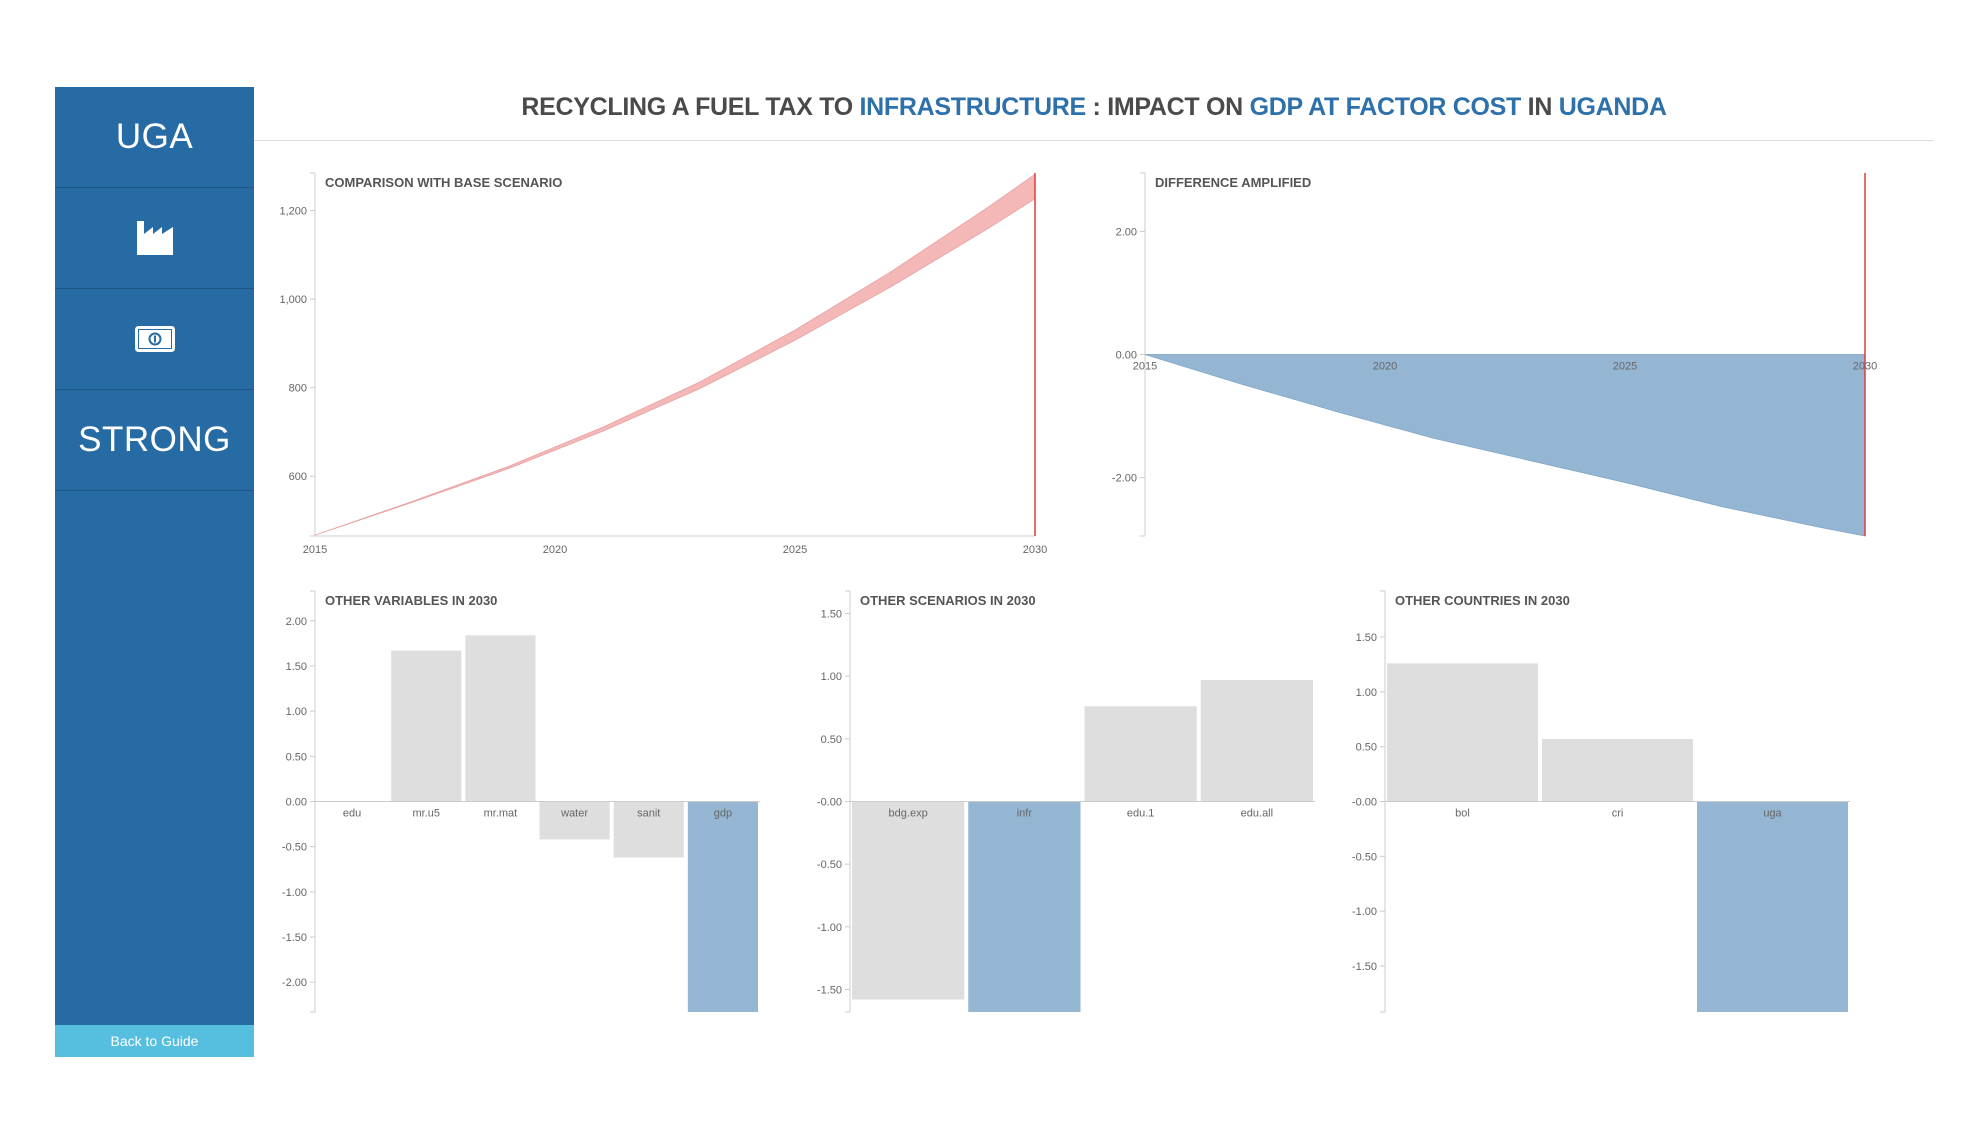 The height and width of the screenshot is (1130, 1973). I want to click on chart-title: COMPARISON WITH BASE SCENARIO, so click(443, 182).